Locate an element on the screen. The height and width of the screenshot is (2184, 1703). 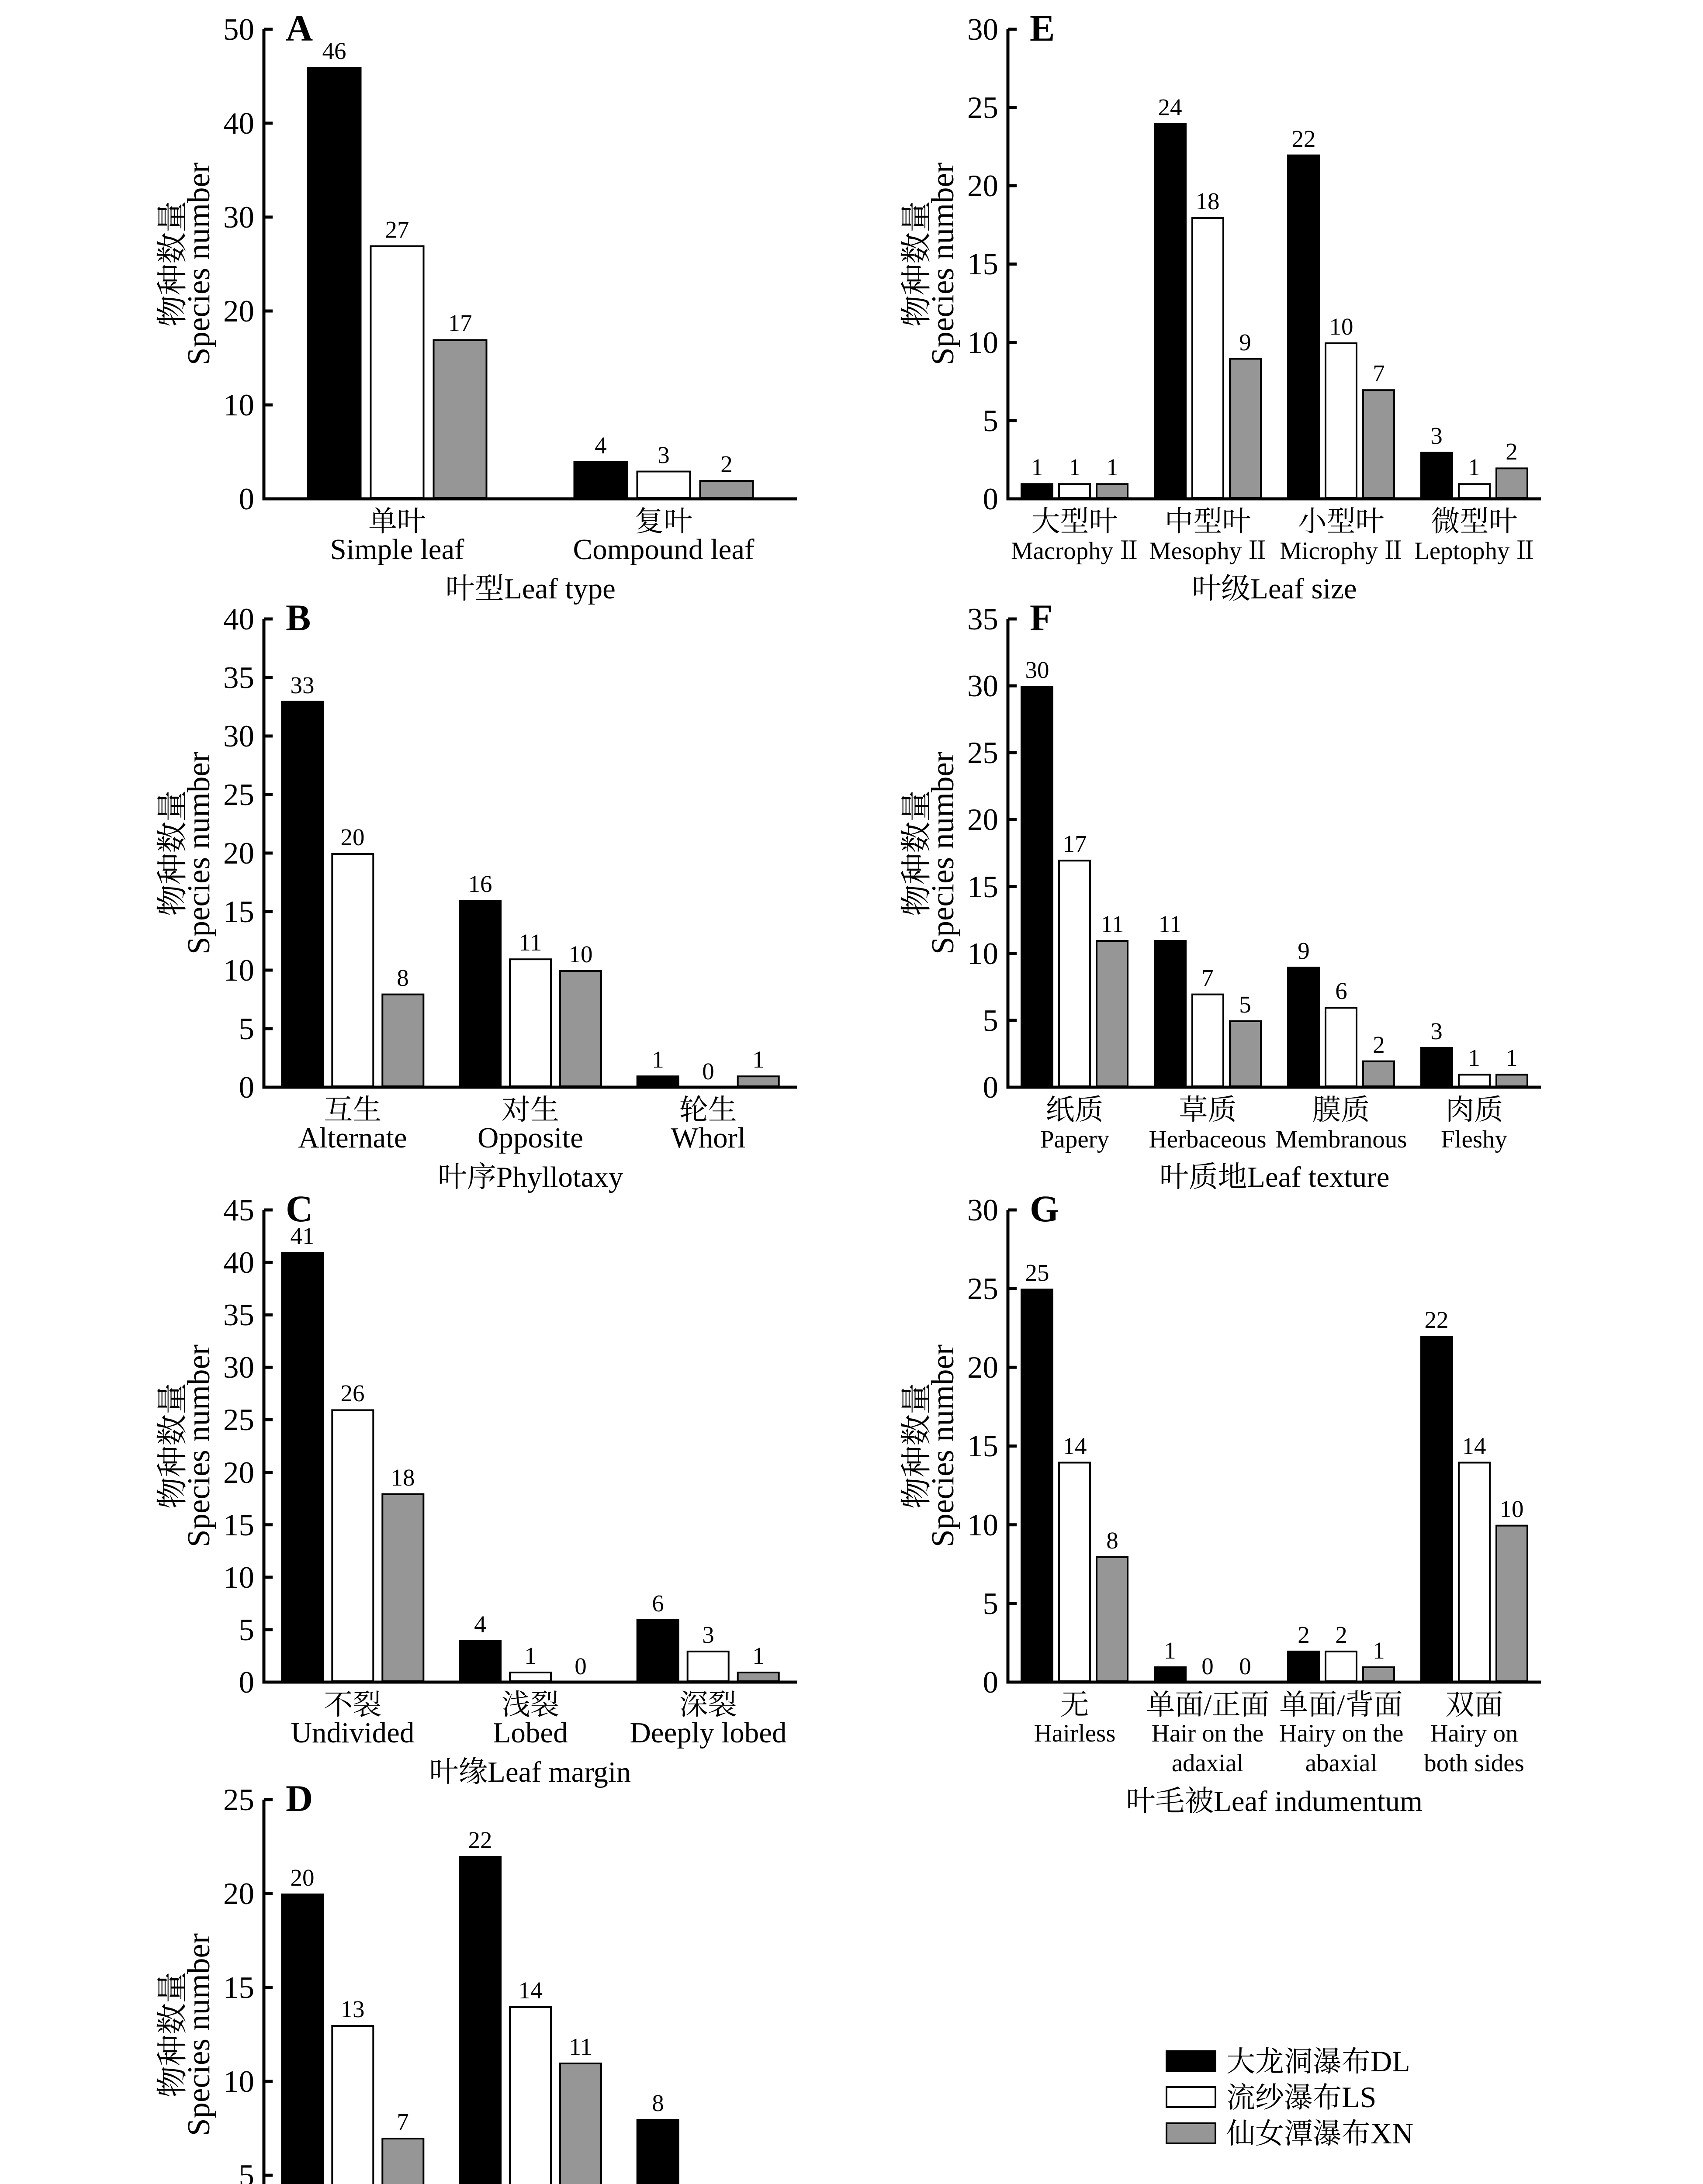
svg-text: 22 is located at coordinates (480, 1840).